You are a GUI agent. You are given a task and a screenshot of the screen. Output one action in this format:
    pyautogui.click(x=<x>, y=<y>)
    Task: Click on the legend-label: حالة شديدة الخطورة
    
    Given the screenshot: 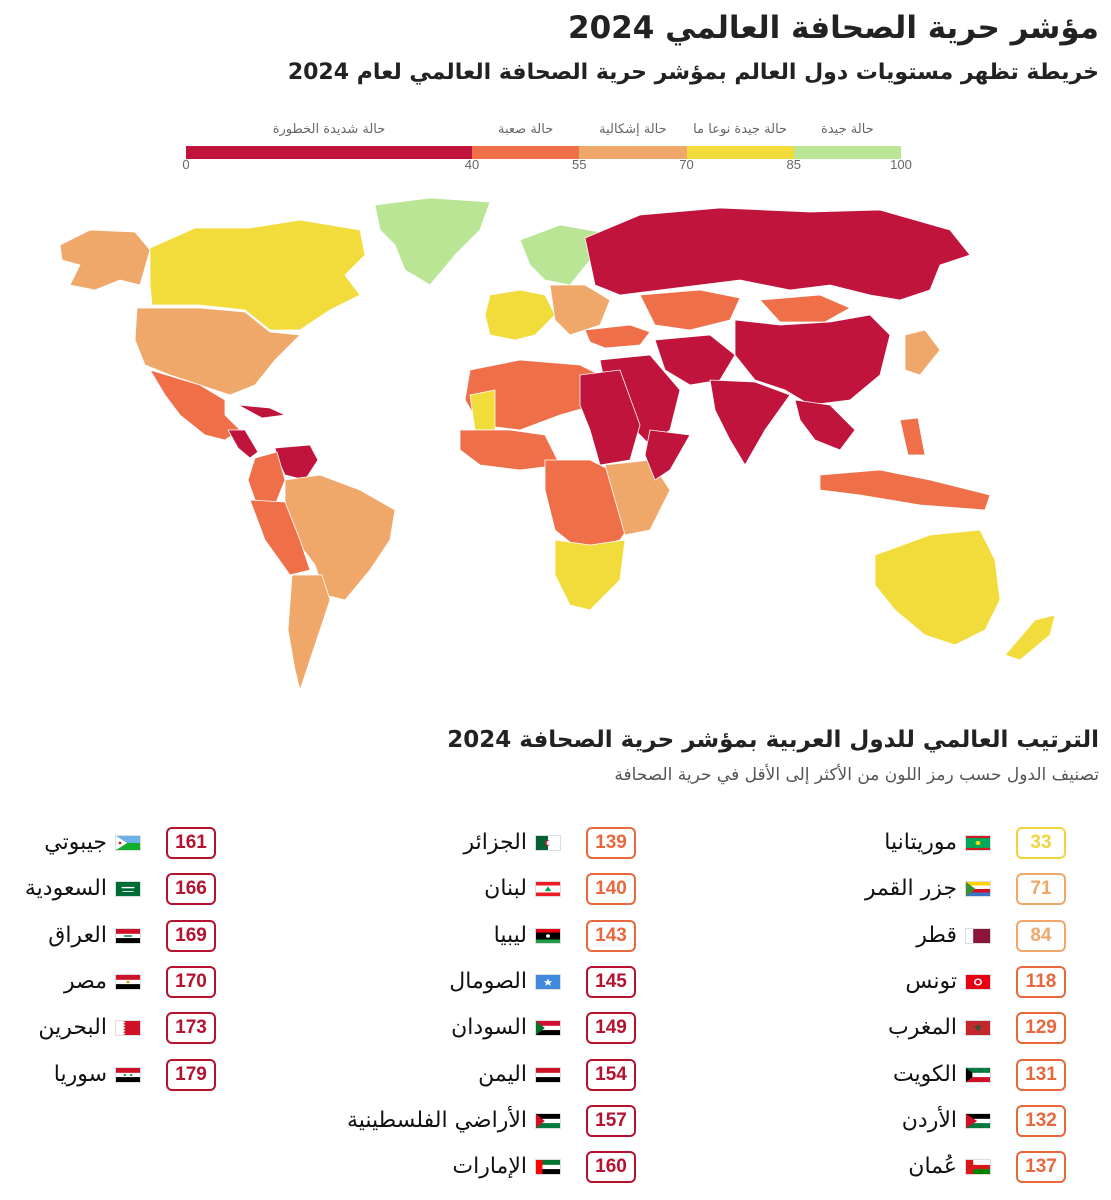 What is the action you would take?
    pyautogui.click(x=329, y=129)
    